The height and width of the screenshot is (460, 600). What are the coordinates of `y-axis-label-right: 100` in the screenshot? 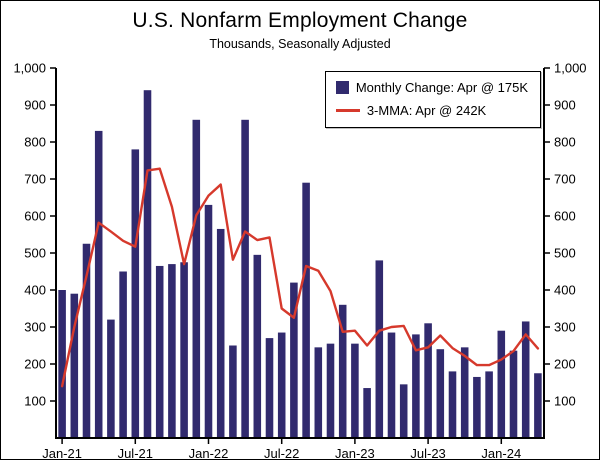 It's located at (565, 401).